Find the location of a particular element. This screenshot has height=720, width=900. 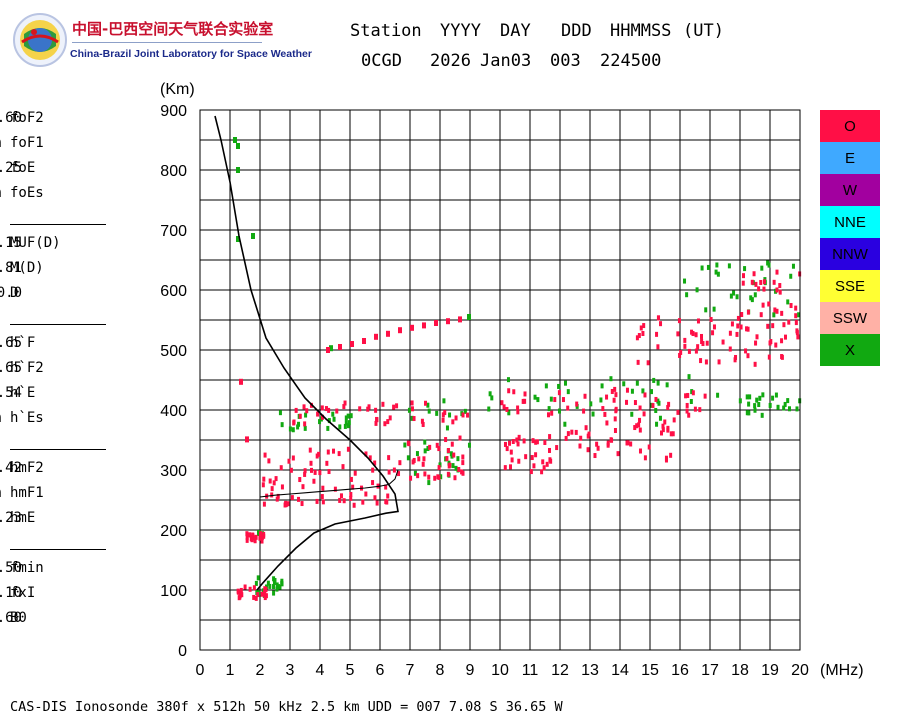

y-tick-label: 200 is located at coordinates (173, 531).